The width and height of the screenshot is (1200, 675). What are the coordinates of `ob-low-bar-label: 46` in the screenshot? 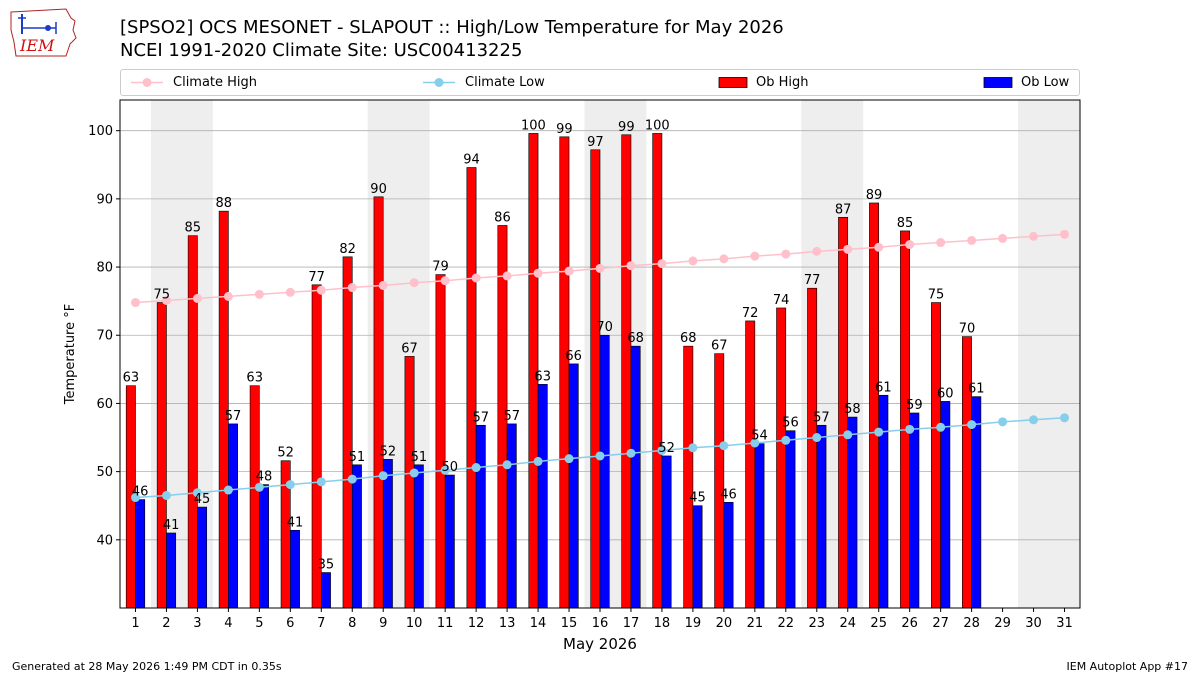 It's located at (140, 492).